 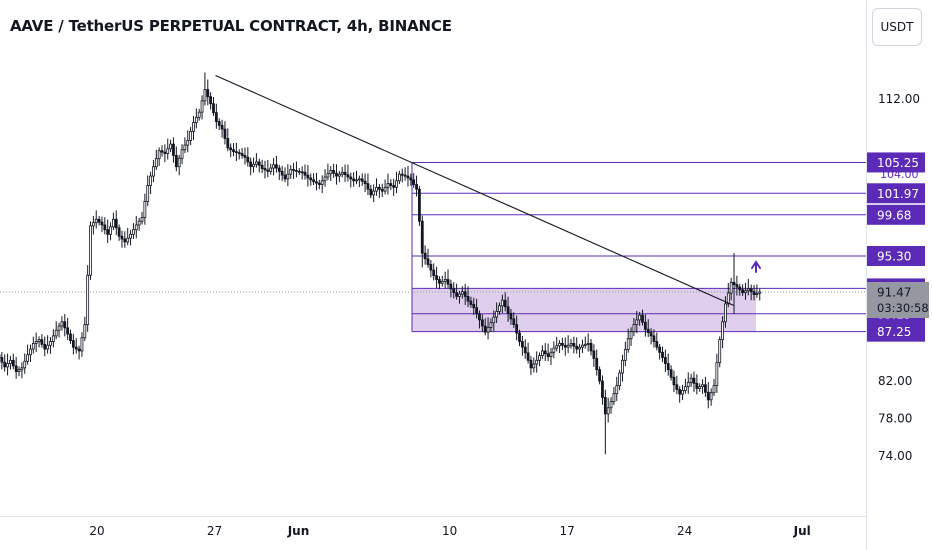 I want to click on level-price-tag-text: 95.30, so click(x=894, y=256).